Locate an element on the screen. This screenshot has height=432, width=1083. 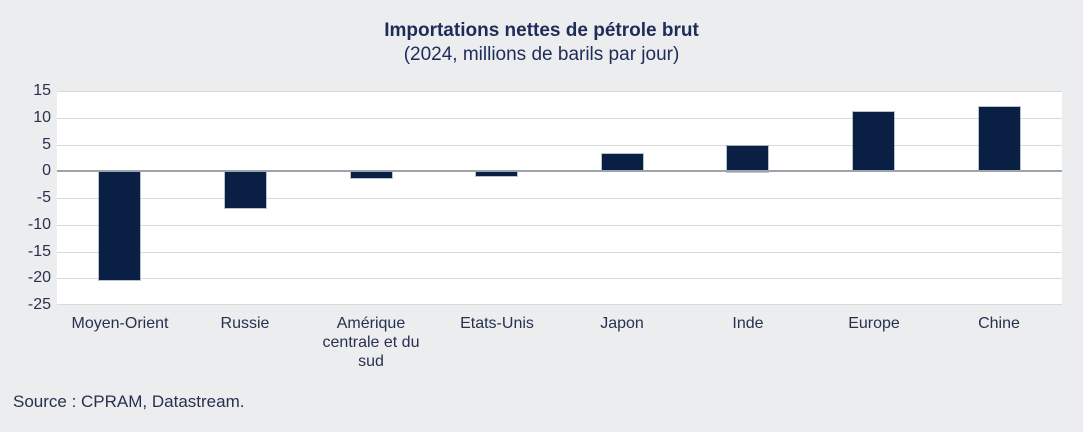
y-tick-label: 15 is located at coordinates (42, 90).